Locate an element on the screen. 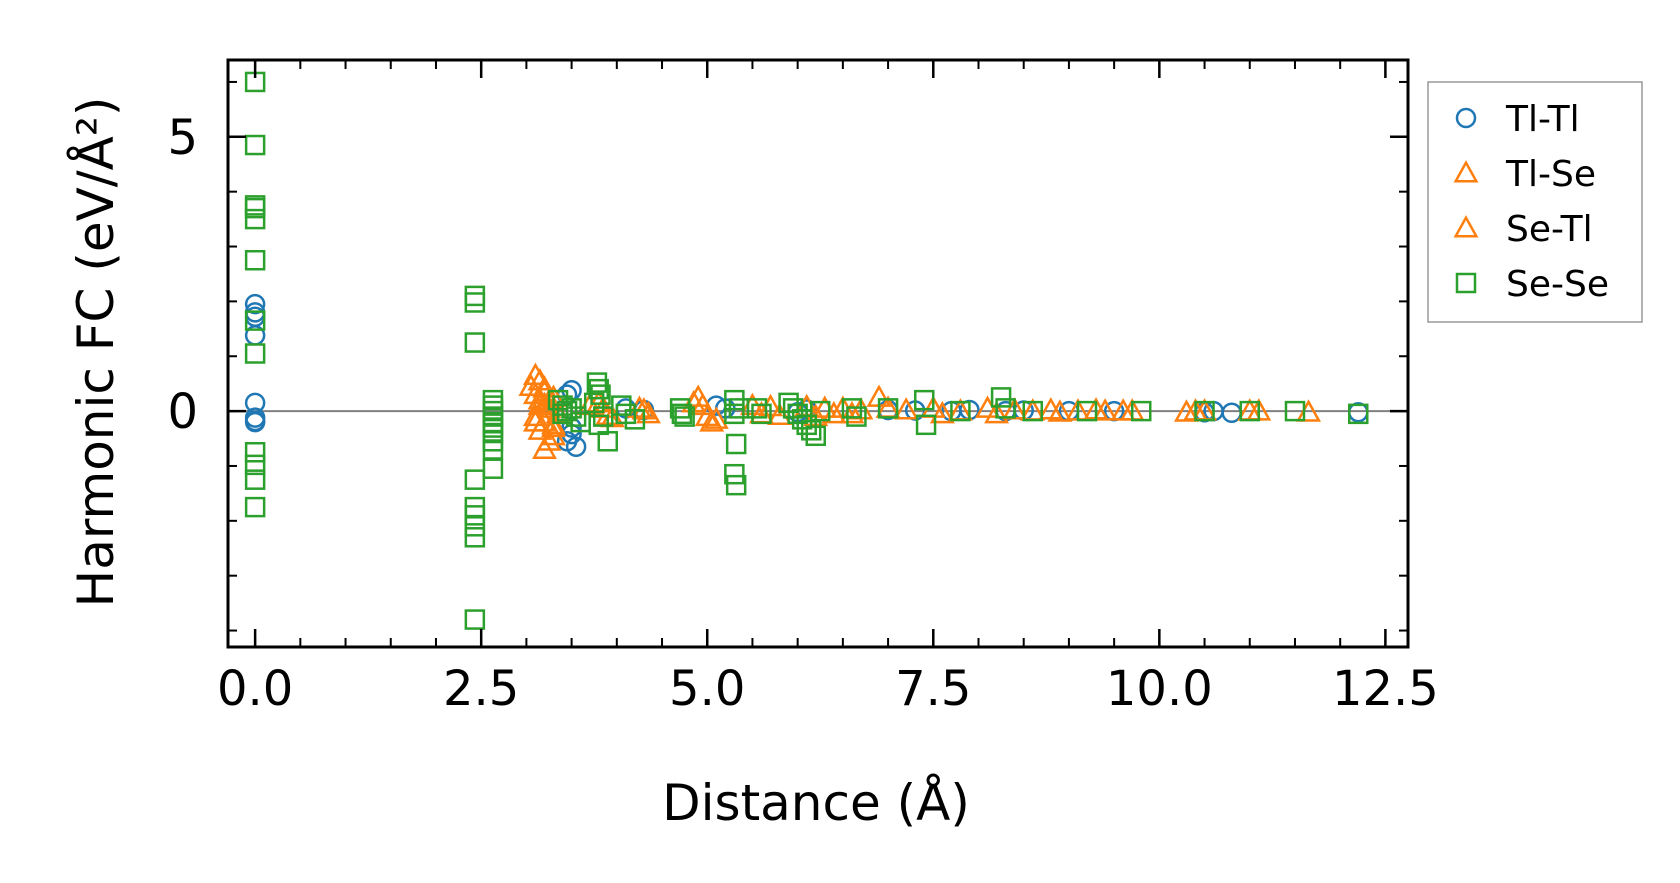 This screenshot has width=1680, height=883. legend-label: Tl-Se is located at coordinates (1550, 174).